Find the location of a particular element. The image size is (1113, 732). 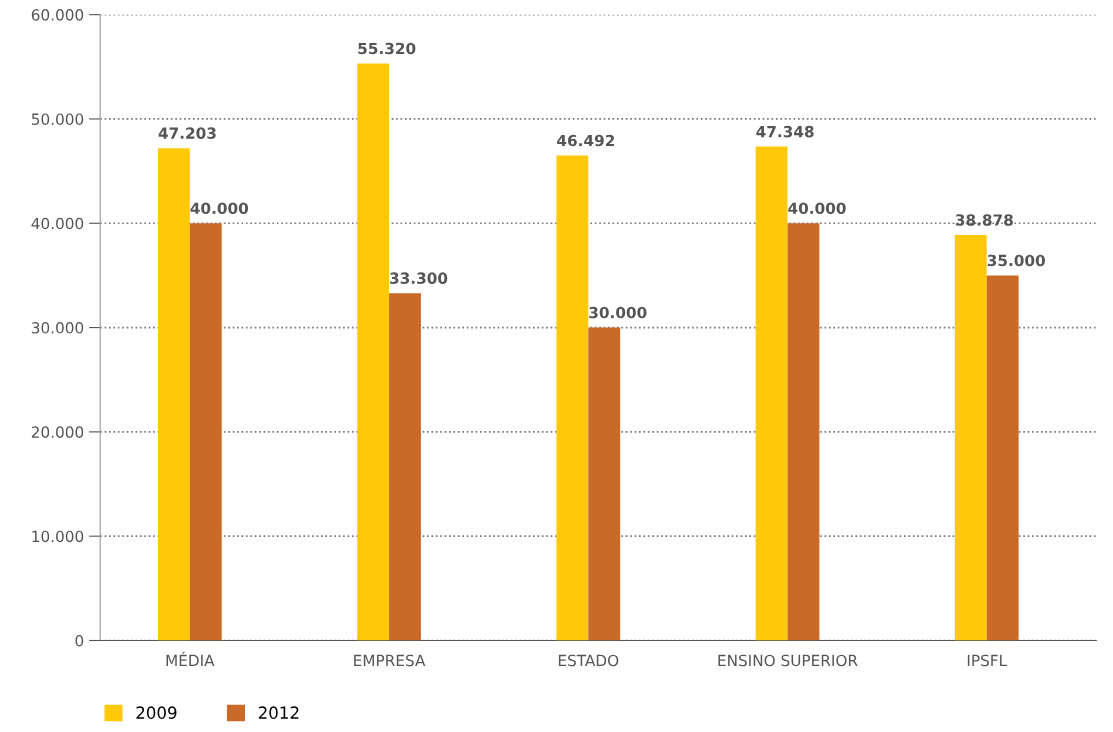

x-tick-label: MÉDIA is located at coordinates (190, 658).